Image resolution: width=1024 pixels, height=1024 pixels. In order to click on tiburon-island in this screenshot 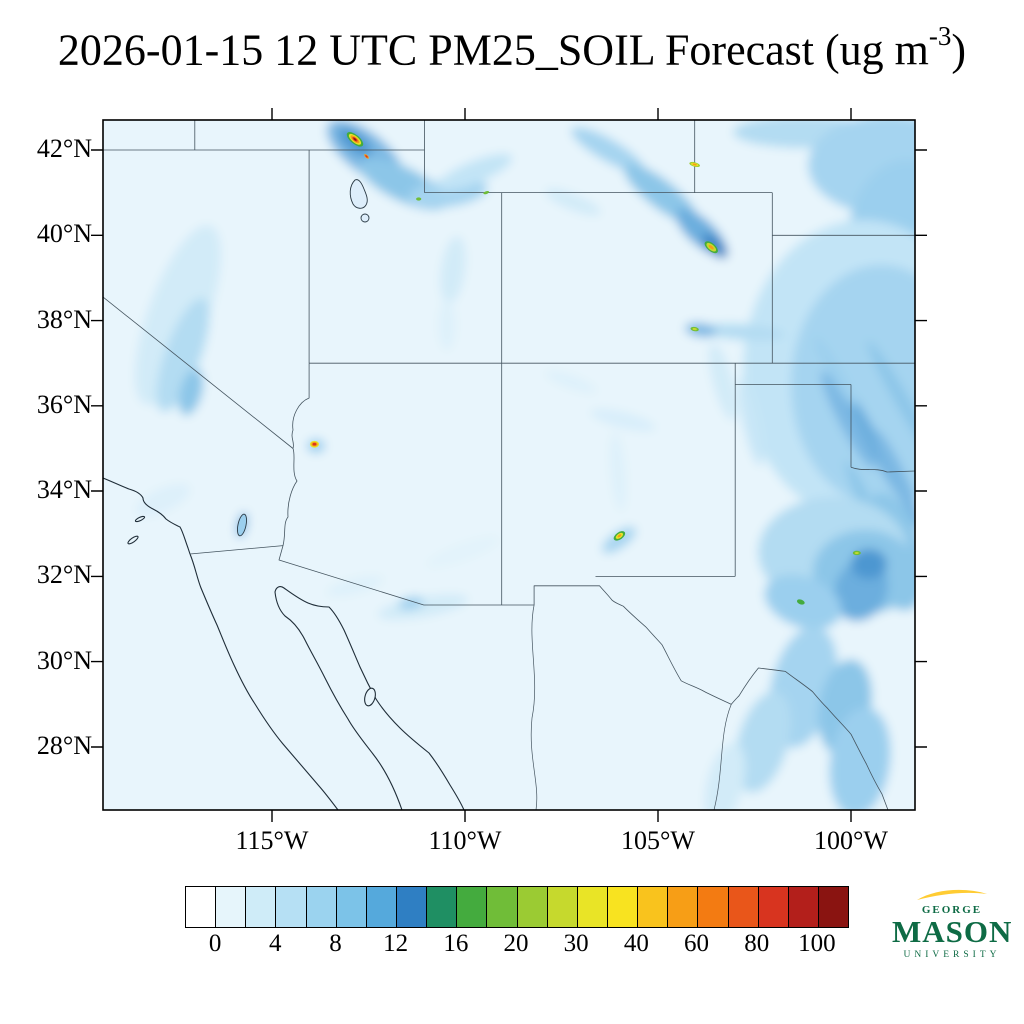, I will do `click(370, 697)`.